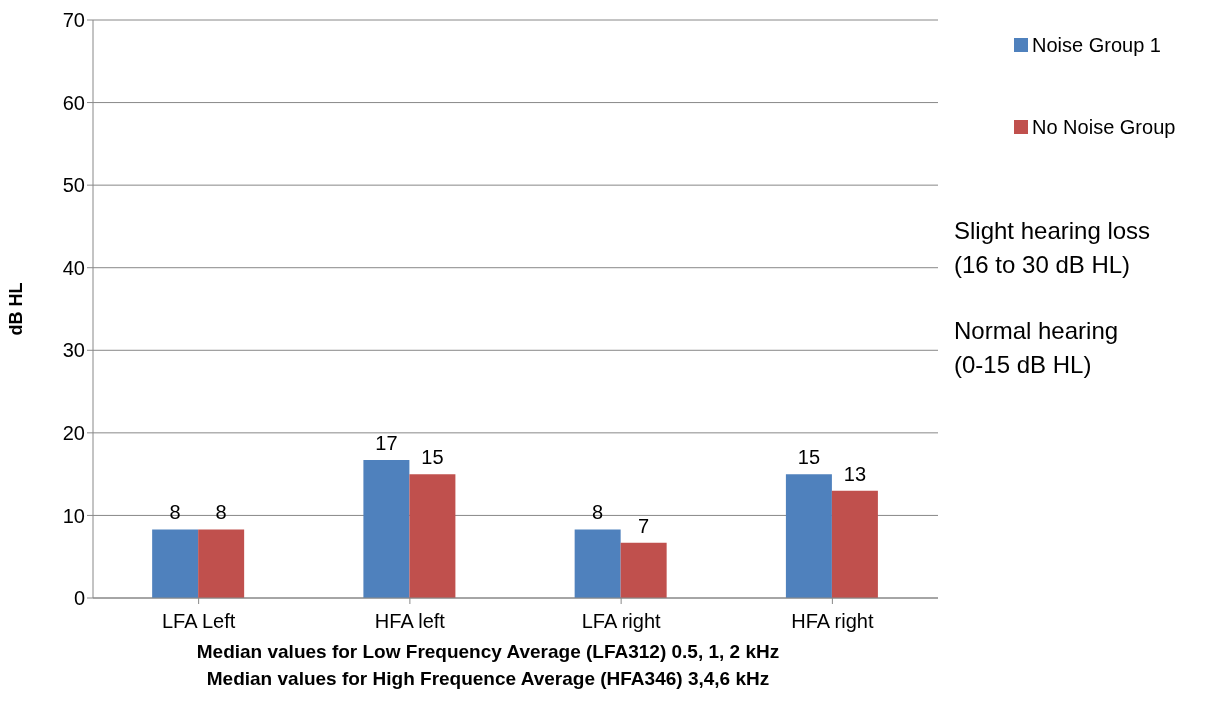  Describe the element at coordinates (79, 598) in the screenshot. I see `y-tick-label: 0` at that location.